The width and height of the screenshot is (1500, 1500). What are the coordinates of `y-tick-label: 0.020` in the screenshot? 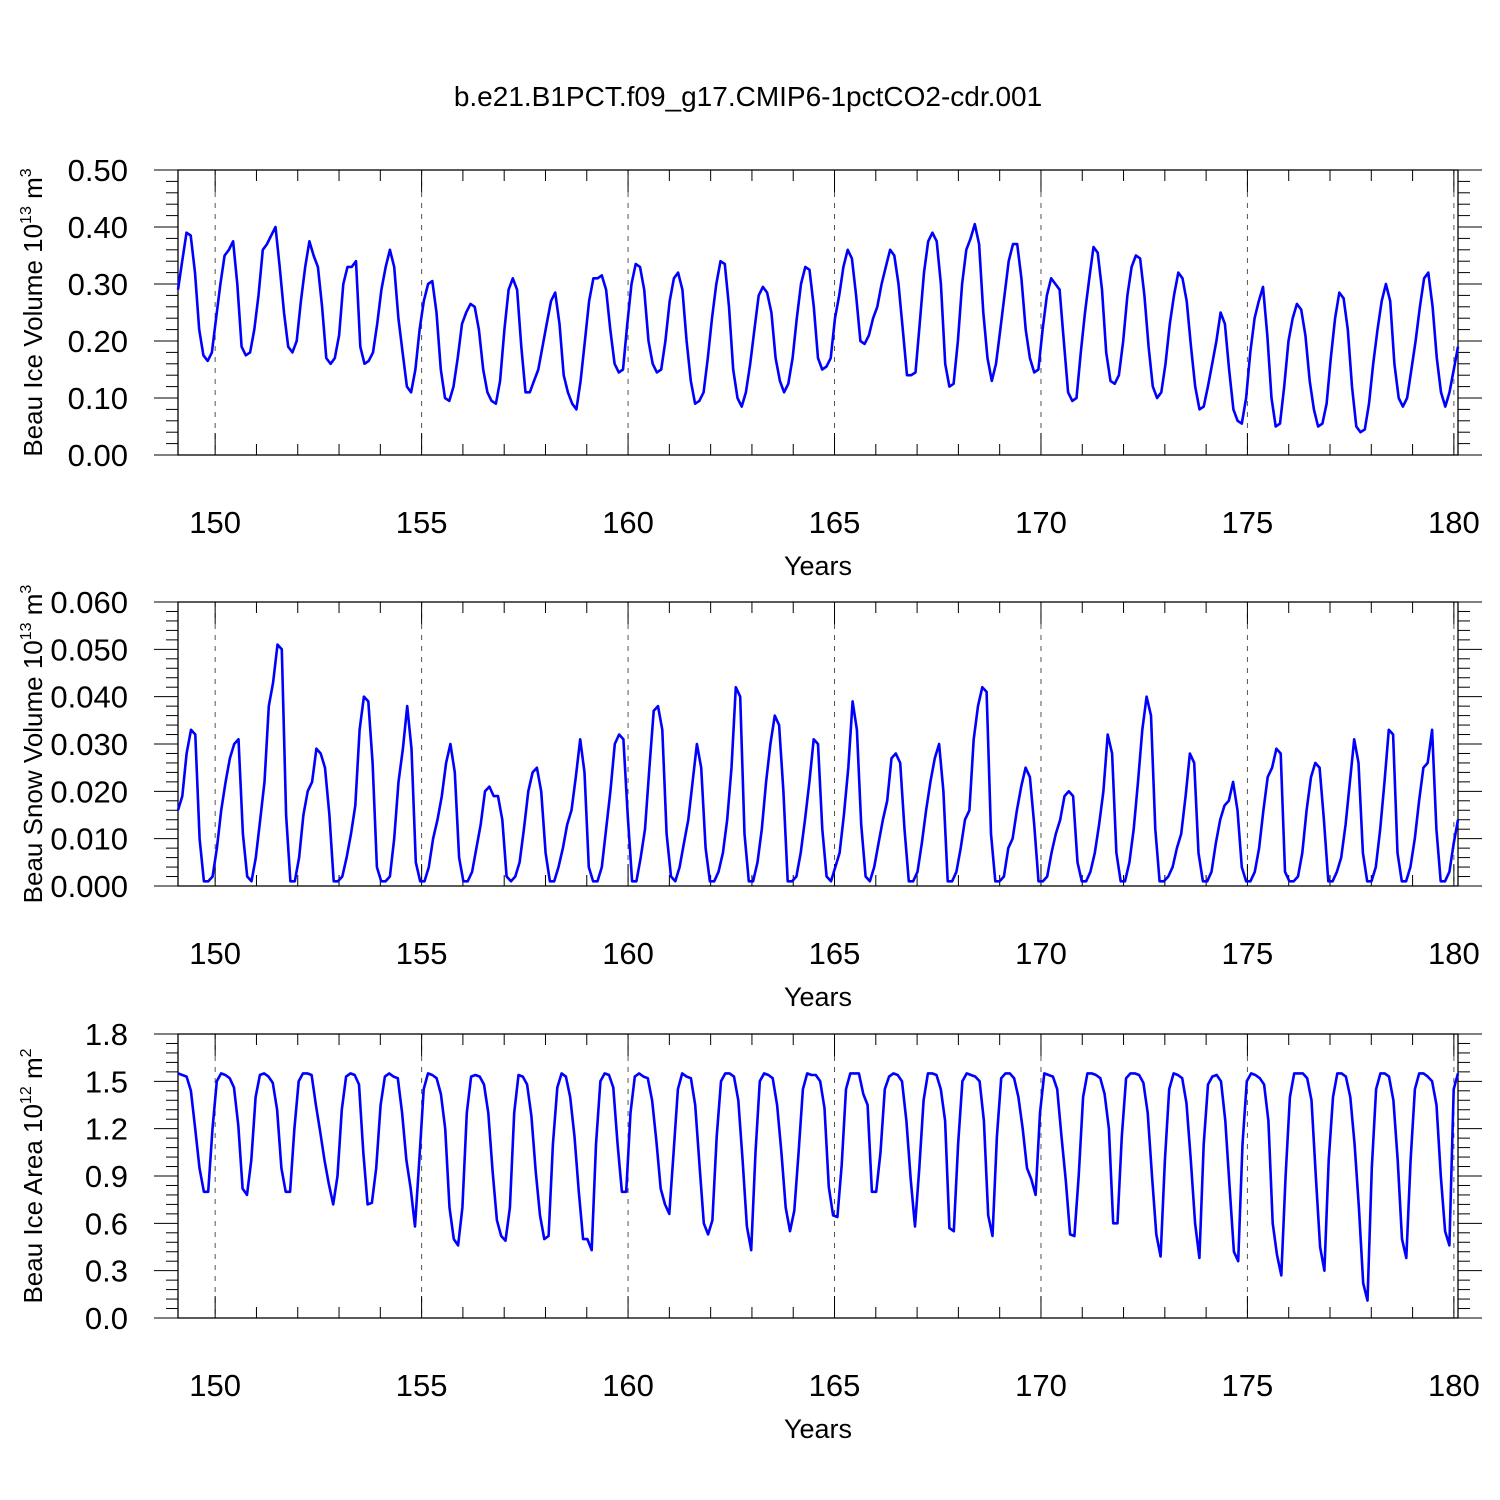 It's located at (89, 791).